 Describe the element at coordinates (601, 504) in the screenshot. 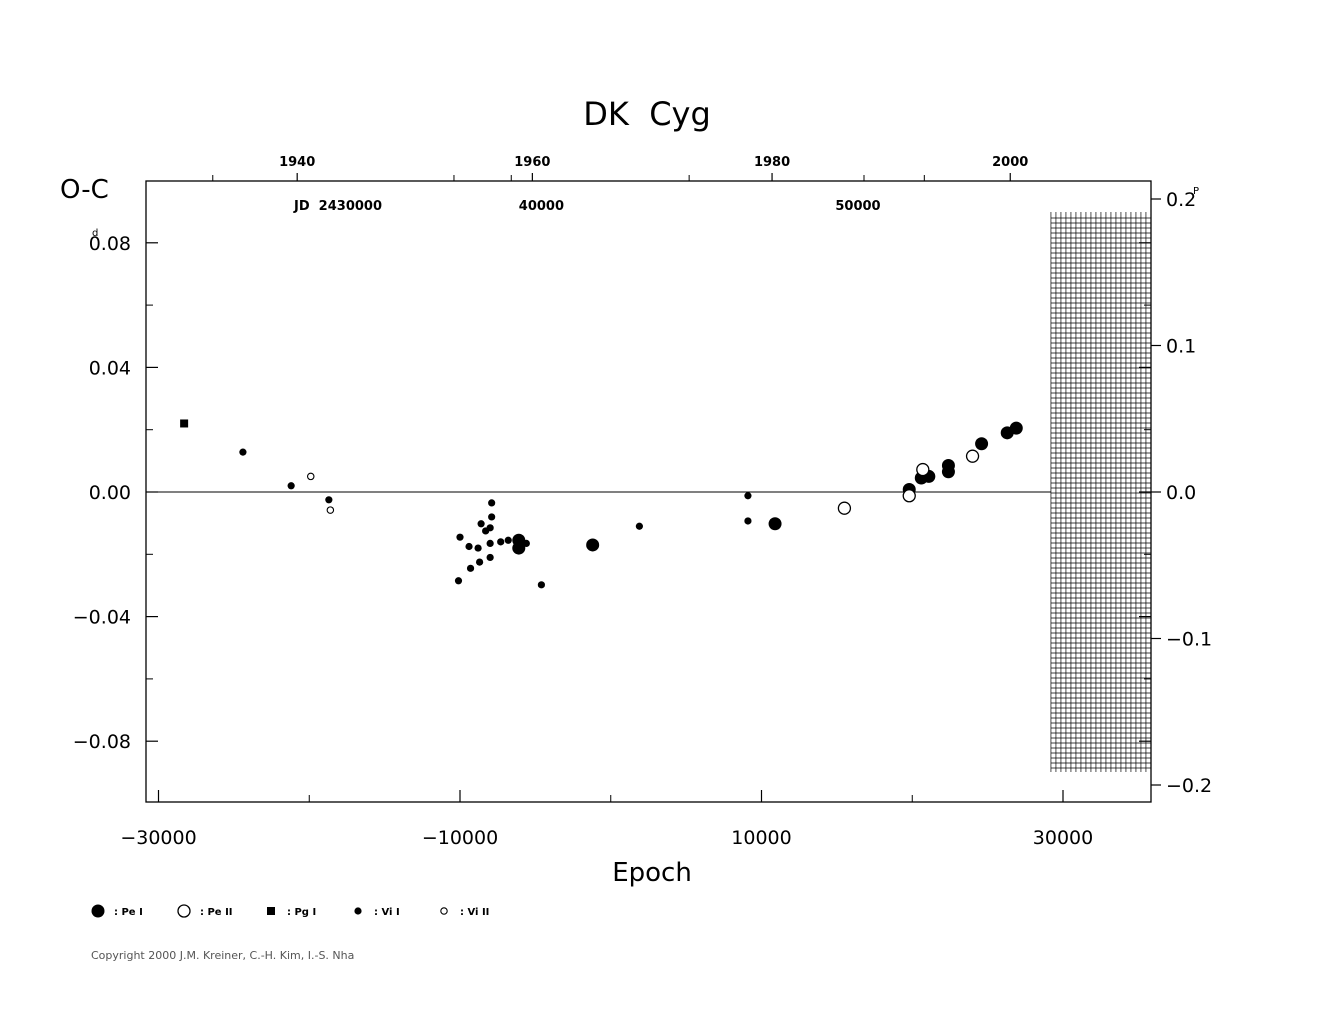

I see `data-points` at that location.